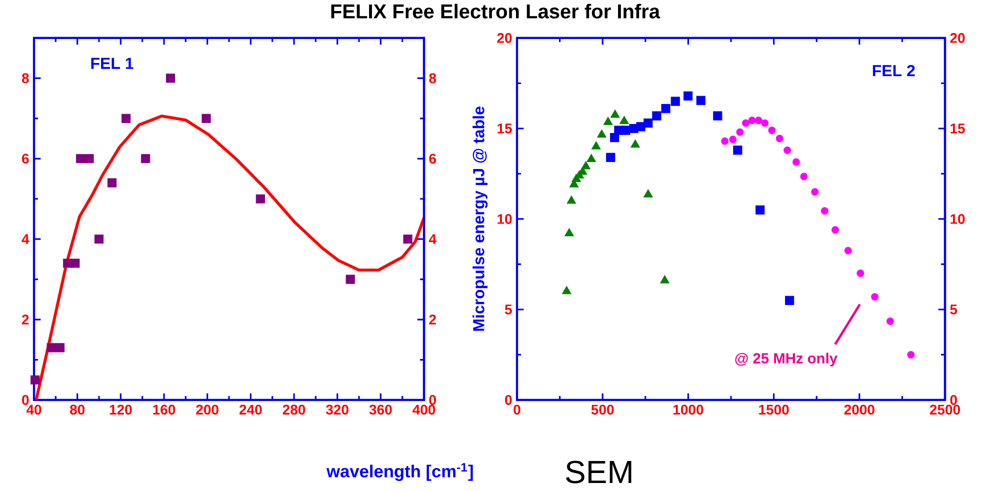  What do you see at coordinates (34, 409) in the screenshot?
I see `x-tick-label: 40` at bounding box center [34, 409].